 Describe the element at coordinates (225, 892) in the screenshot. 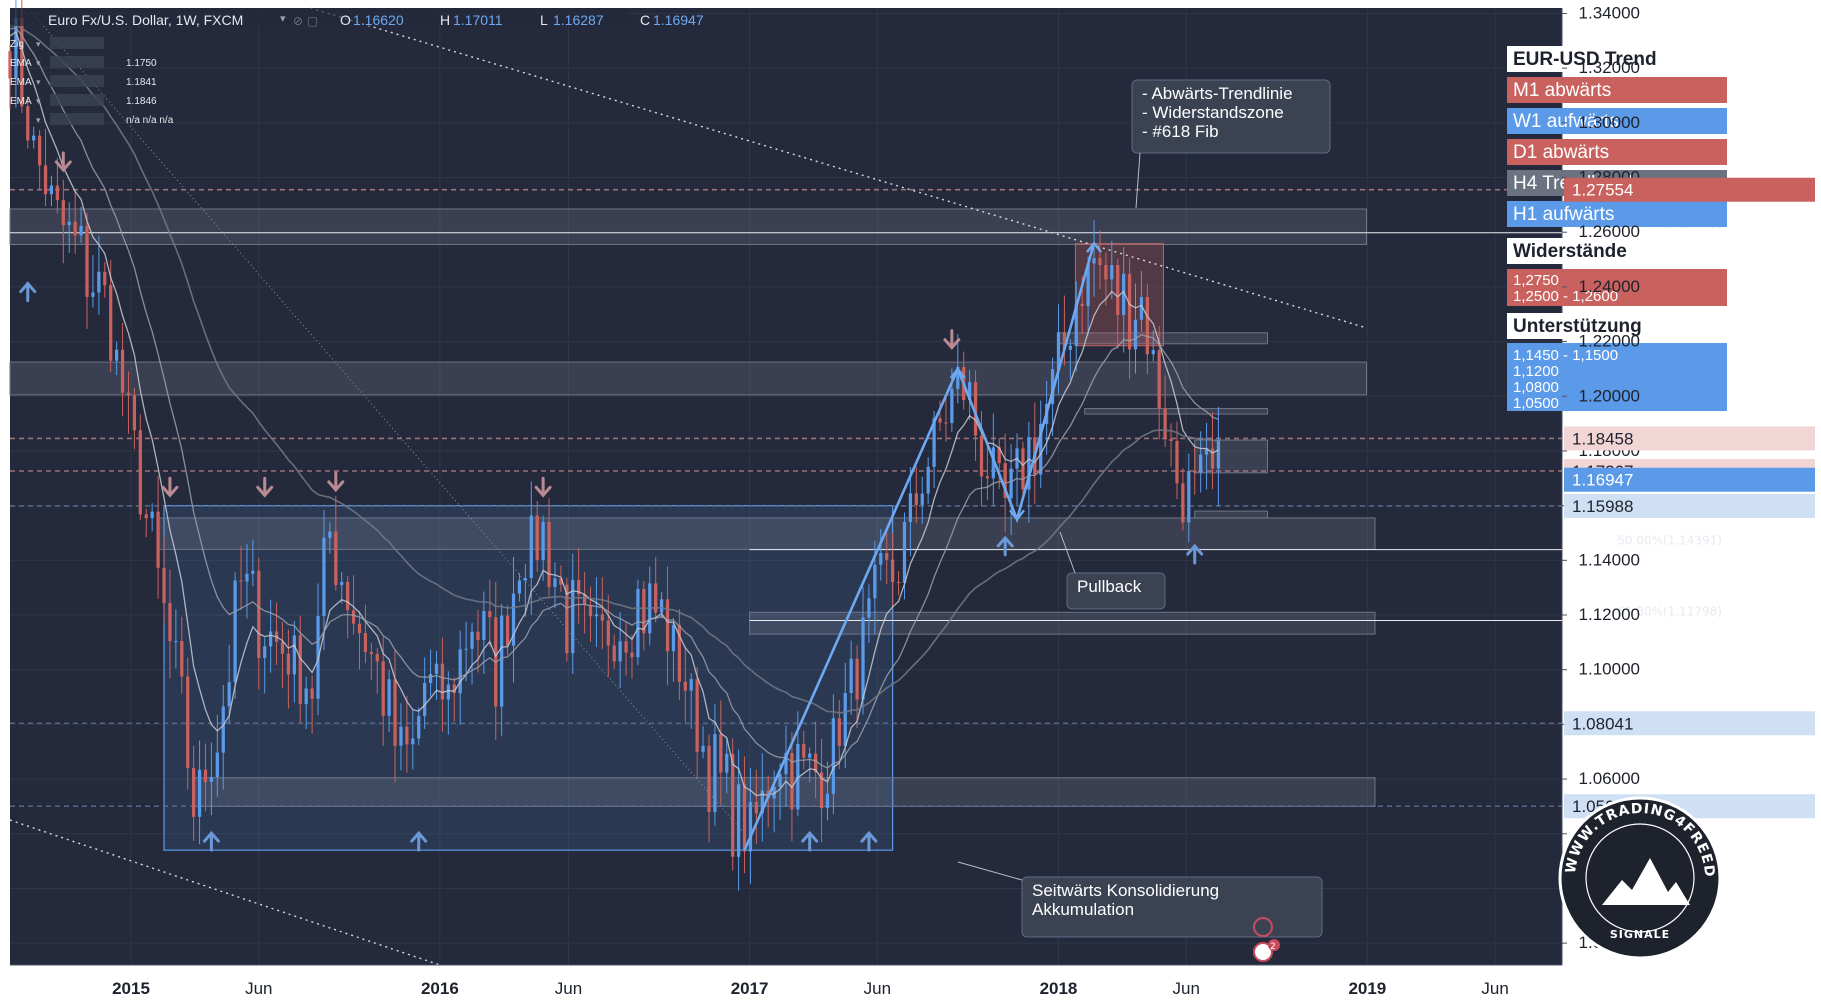

I see `lower-channel-line` at that location.